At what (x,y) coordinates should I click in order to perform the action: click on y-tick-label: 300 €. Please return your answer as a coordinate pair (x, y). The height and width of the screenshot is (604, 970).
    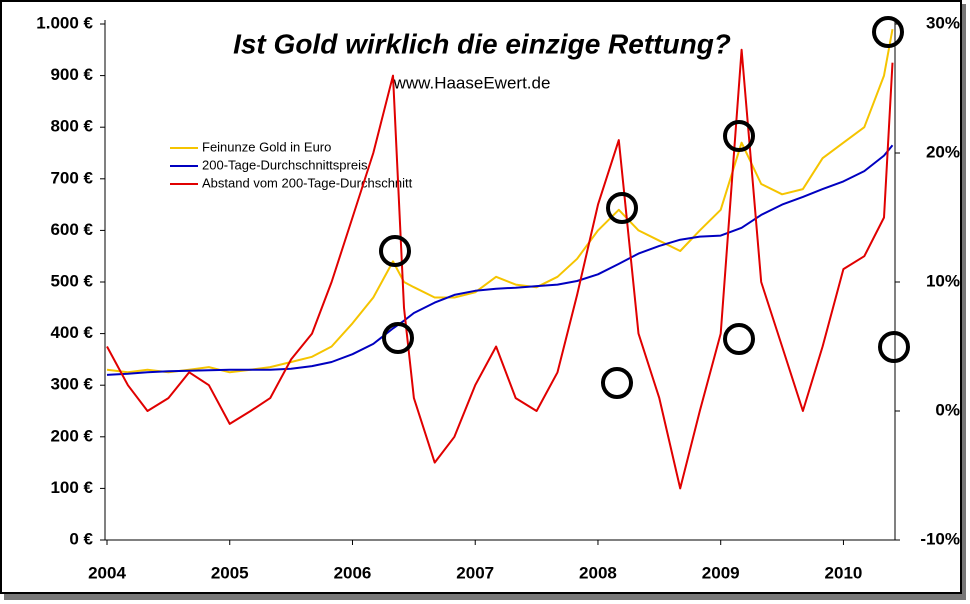
    Looking at the image, I should click on (71, 384).